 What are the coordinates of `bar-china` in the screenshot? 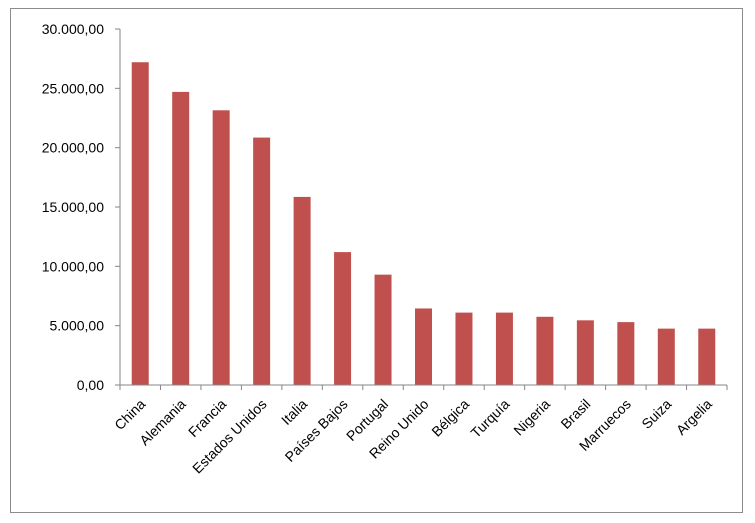 It's located at (140, 224).